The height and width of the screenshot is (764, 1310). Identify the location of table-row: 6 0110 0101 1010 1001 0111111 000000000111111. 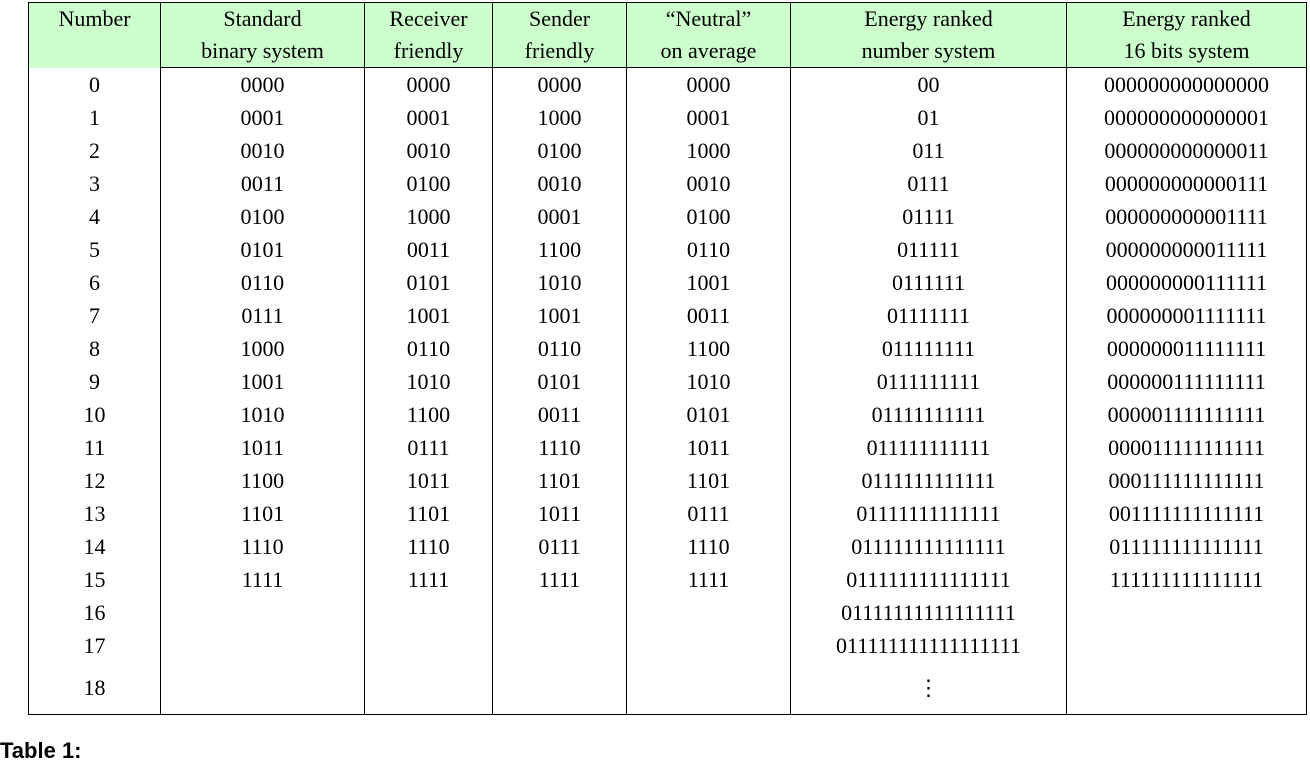
(667, 282).